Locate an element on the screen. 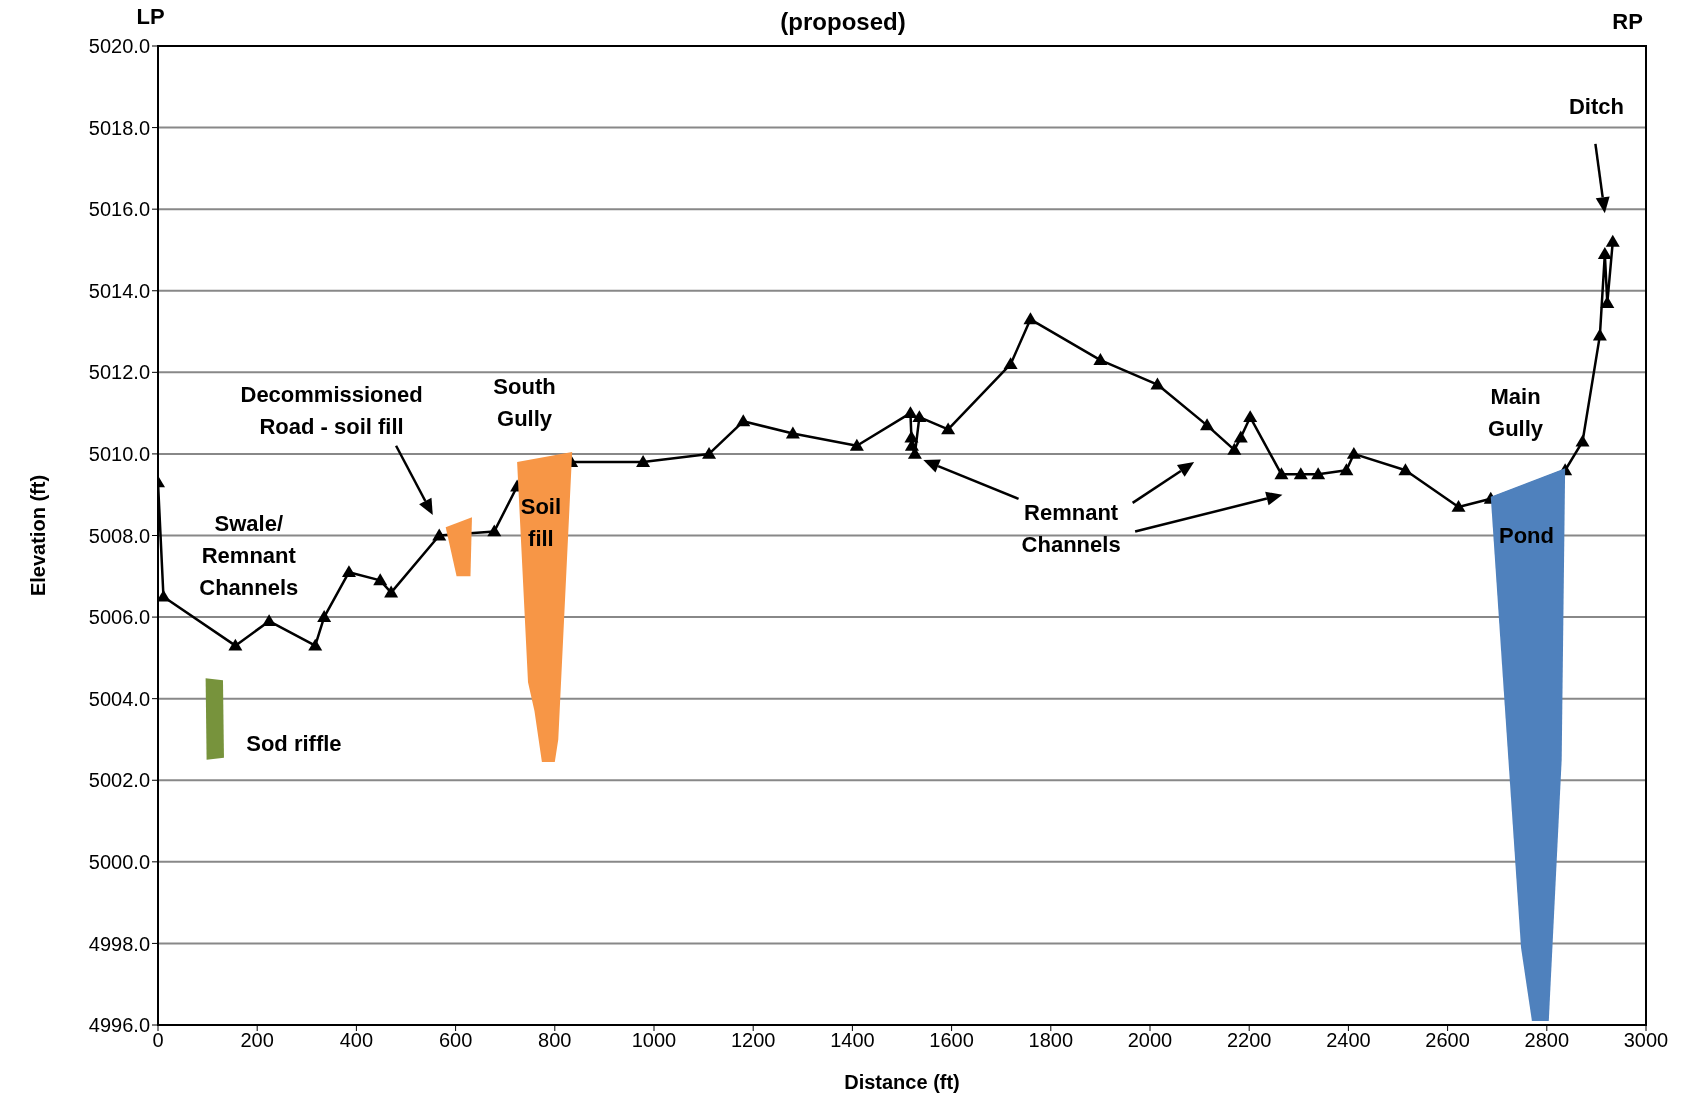 The height and width of the screenshot is (1116, 1690). y-tick-label: 5020.0 is located at coordinates (119, 46).